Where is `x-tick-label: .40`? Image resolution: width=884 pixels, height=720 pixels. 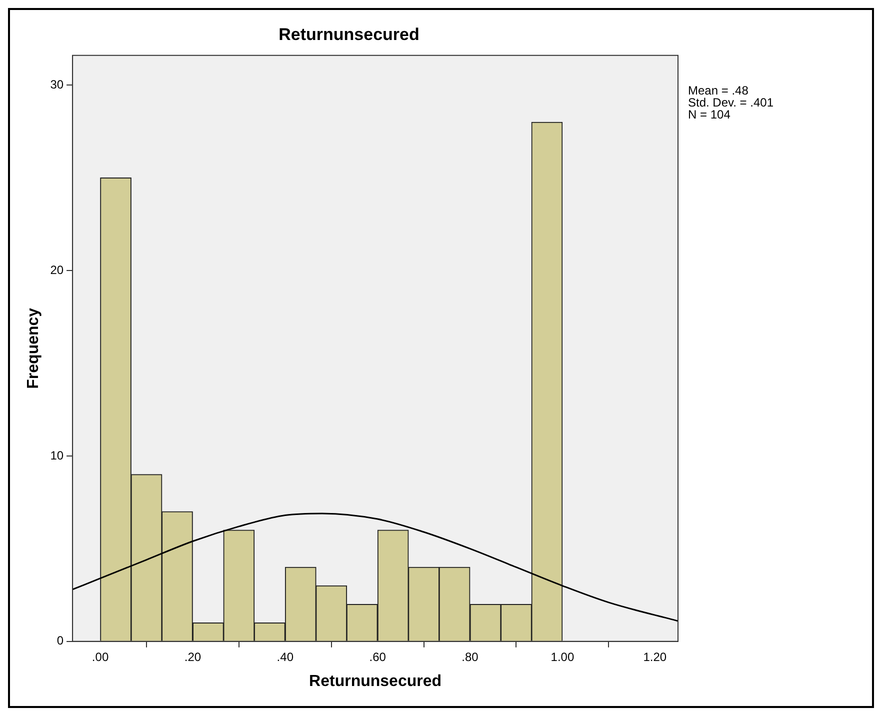 x-tick-label: .40 is located at coordinates (285, 657).